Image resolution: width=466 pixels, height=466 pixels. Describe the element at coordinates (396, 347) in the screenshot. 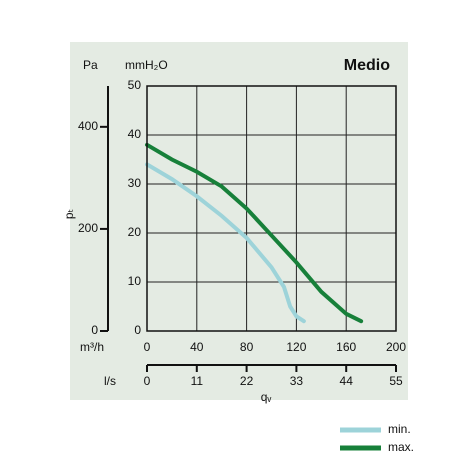

I see `x-tick-label: 200` at that location.